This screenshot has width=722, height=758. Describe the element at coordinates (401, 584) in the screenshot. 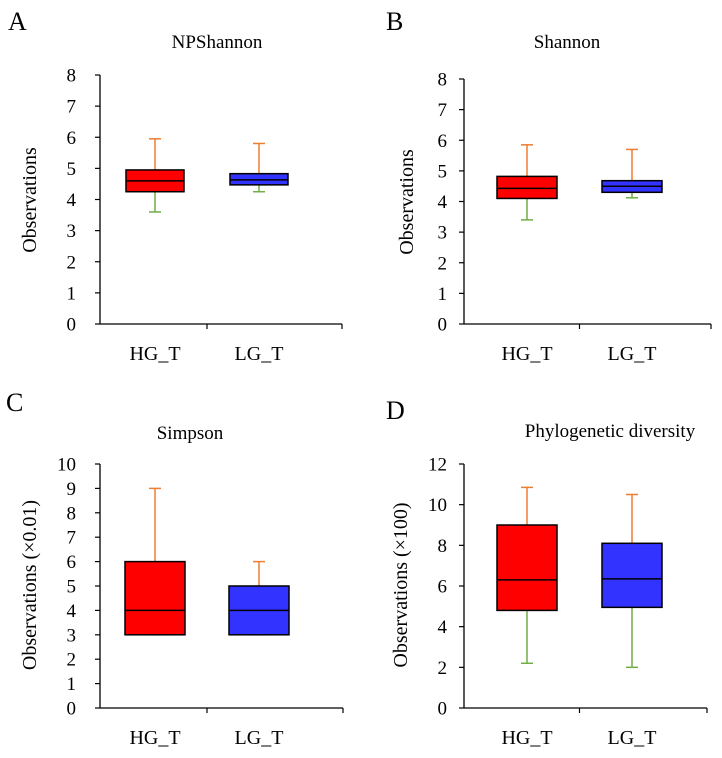

I see `y-axis-label: Observations (×100)` at that location.